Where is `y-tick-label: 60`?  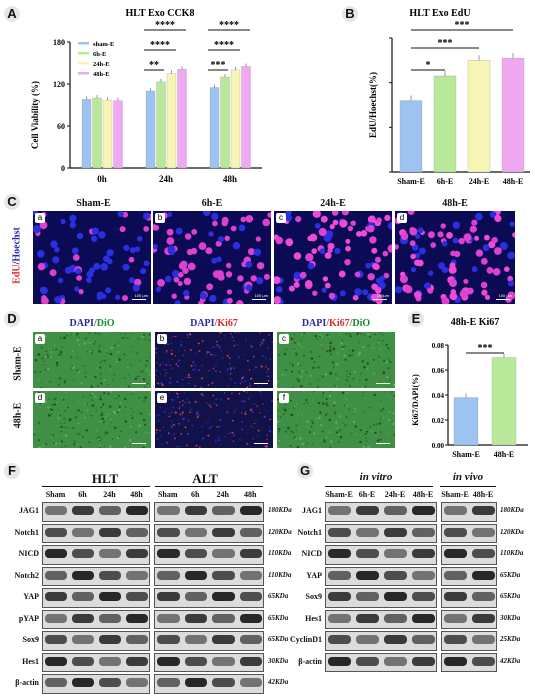 y-tick-label: 60 is located at coordinates (61, 126).